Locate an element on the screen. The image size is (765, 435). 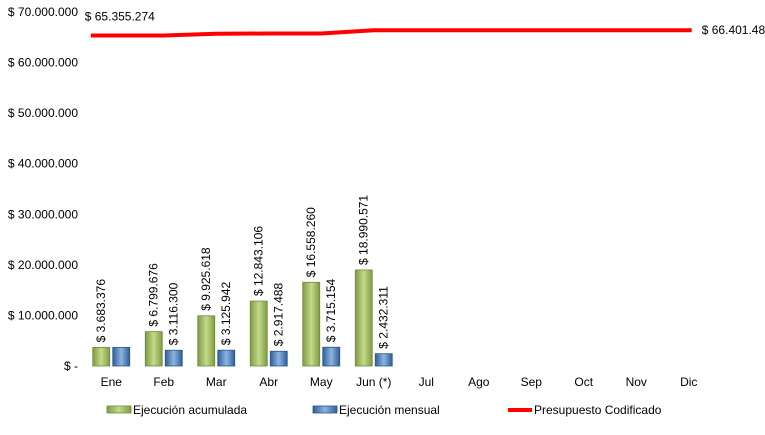
bar-data-label: $ 9.925.618 is located at coordinates (206, 279).